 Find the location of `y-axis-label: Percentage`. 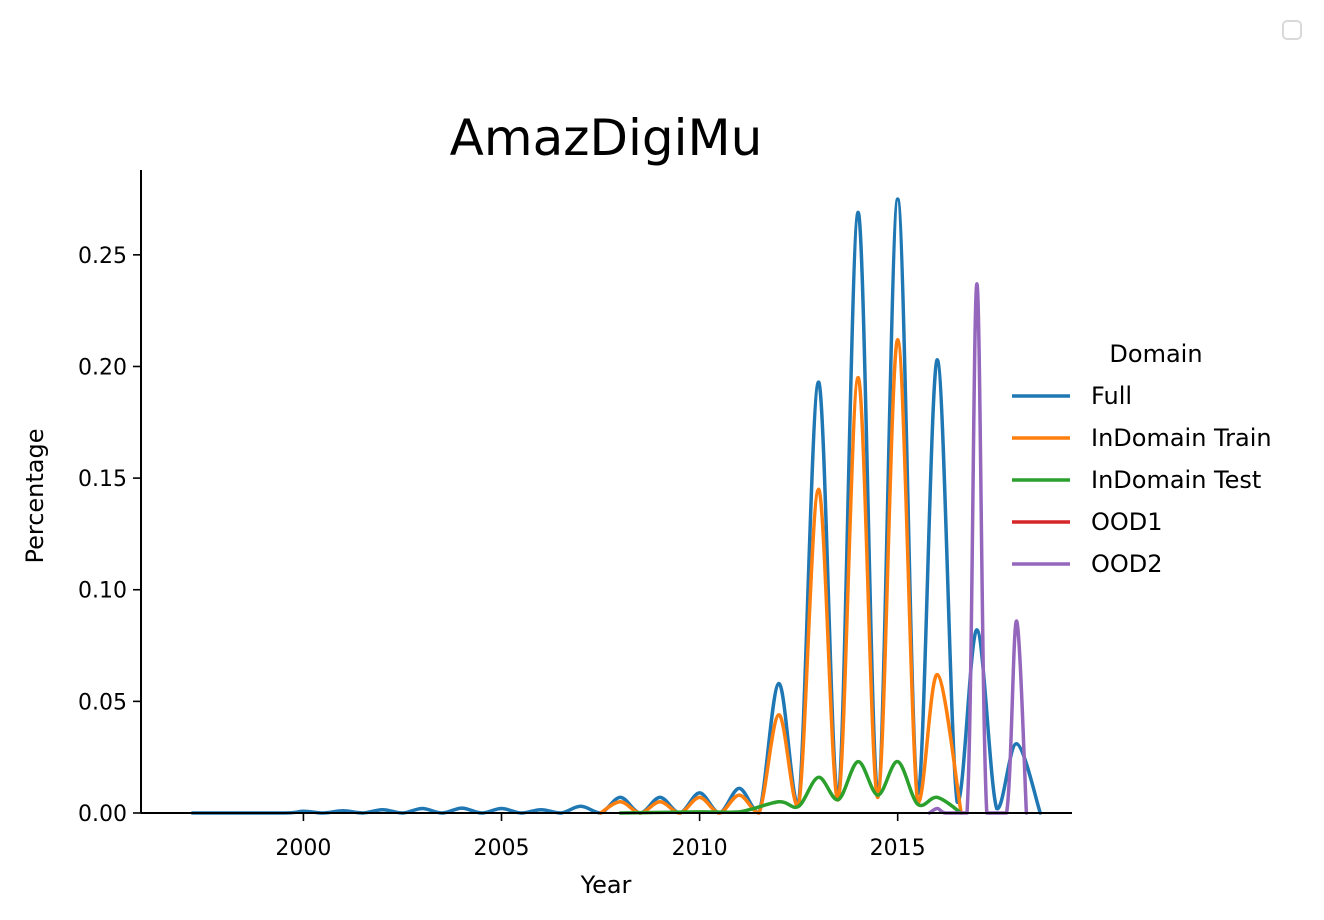

y-axis-label: Percentage is located at coordinates (35, 495).